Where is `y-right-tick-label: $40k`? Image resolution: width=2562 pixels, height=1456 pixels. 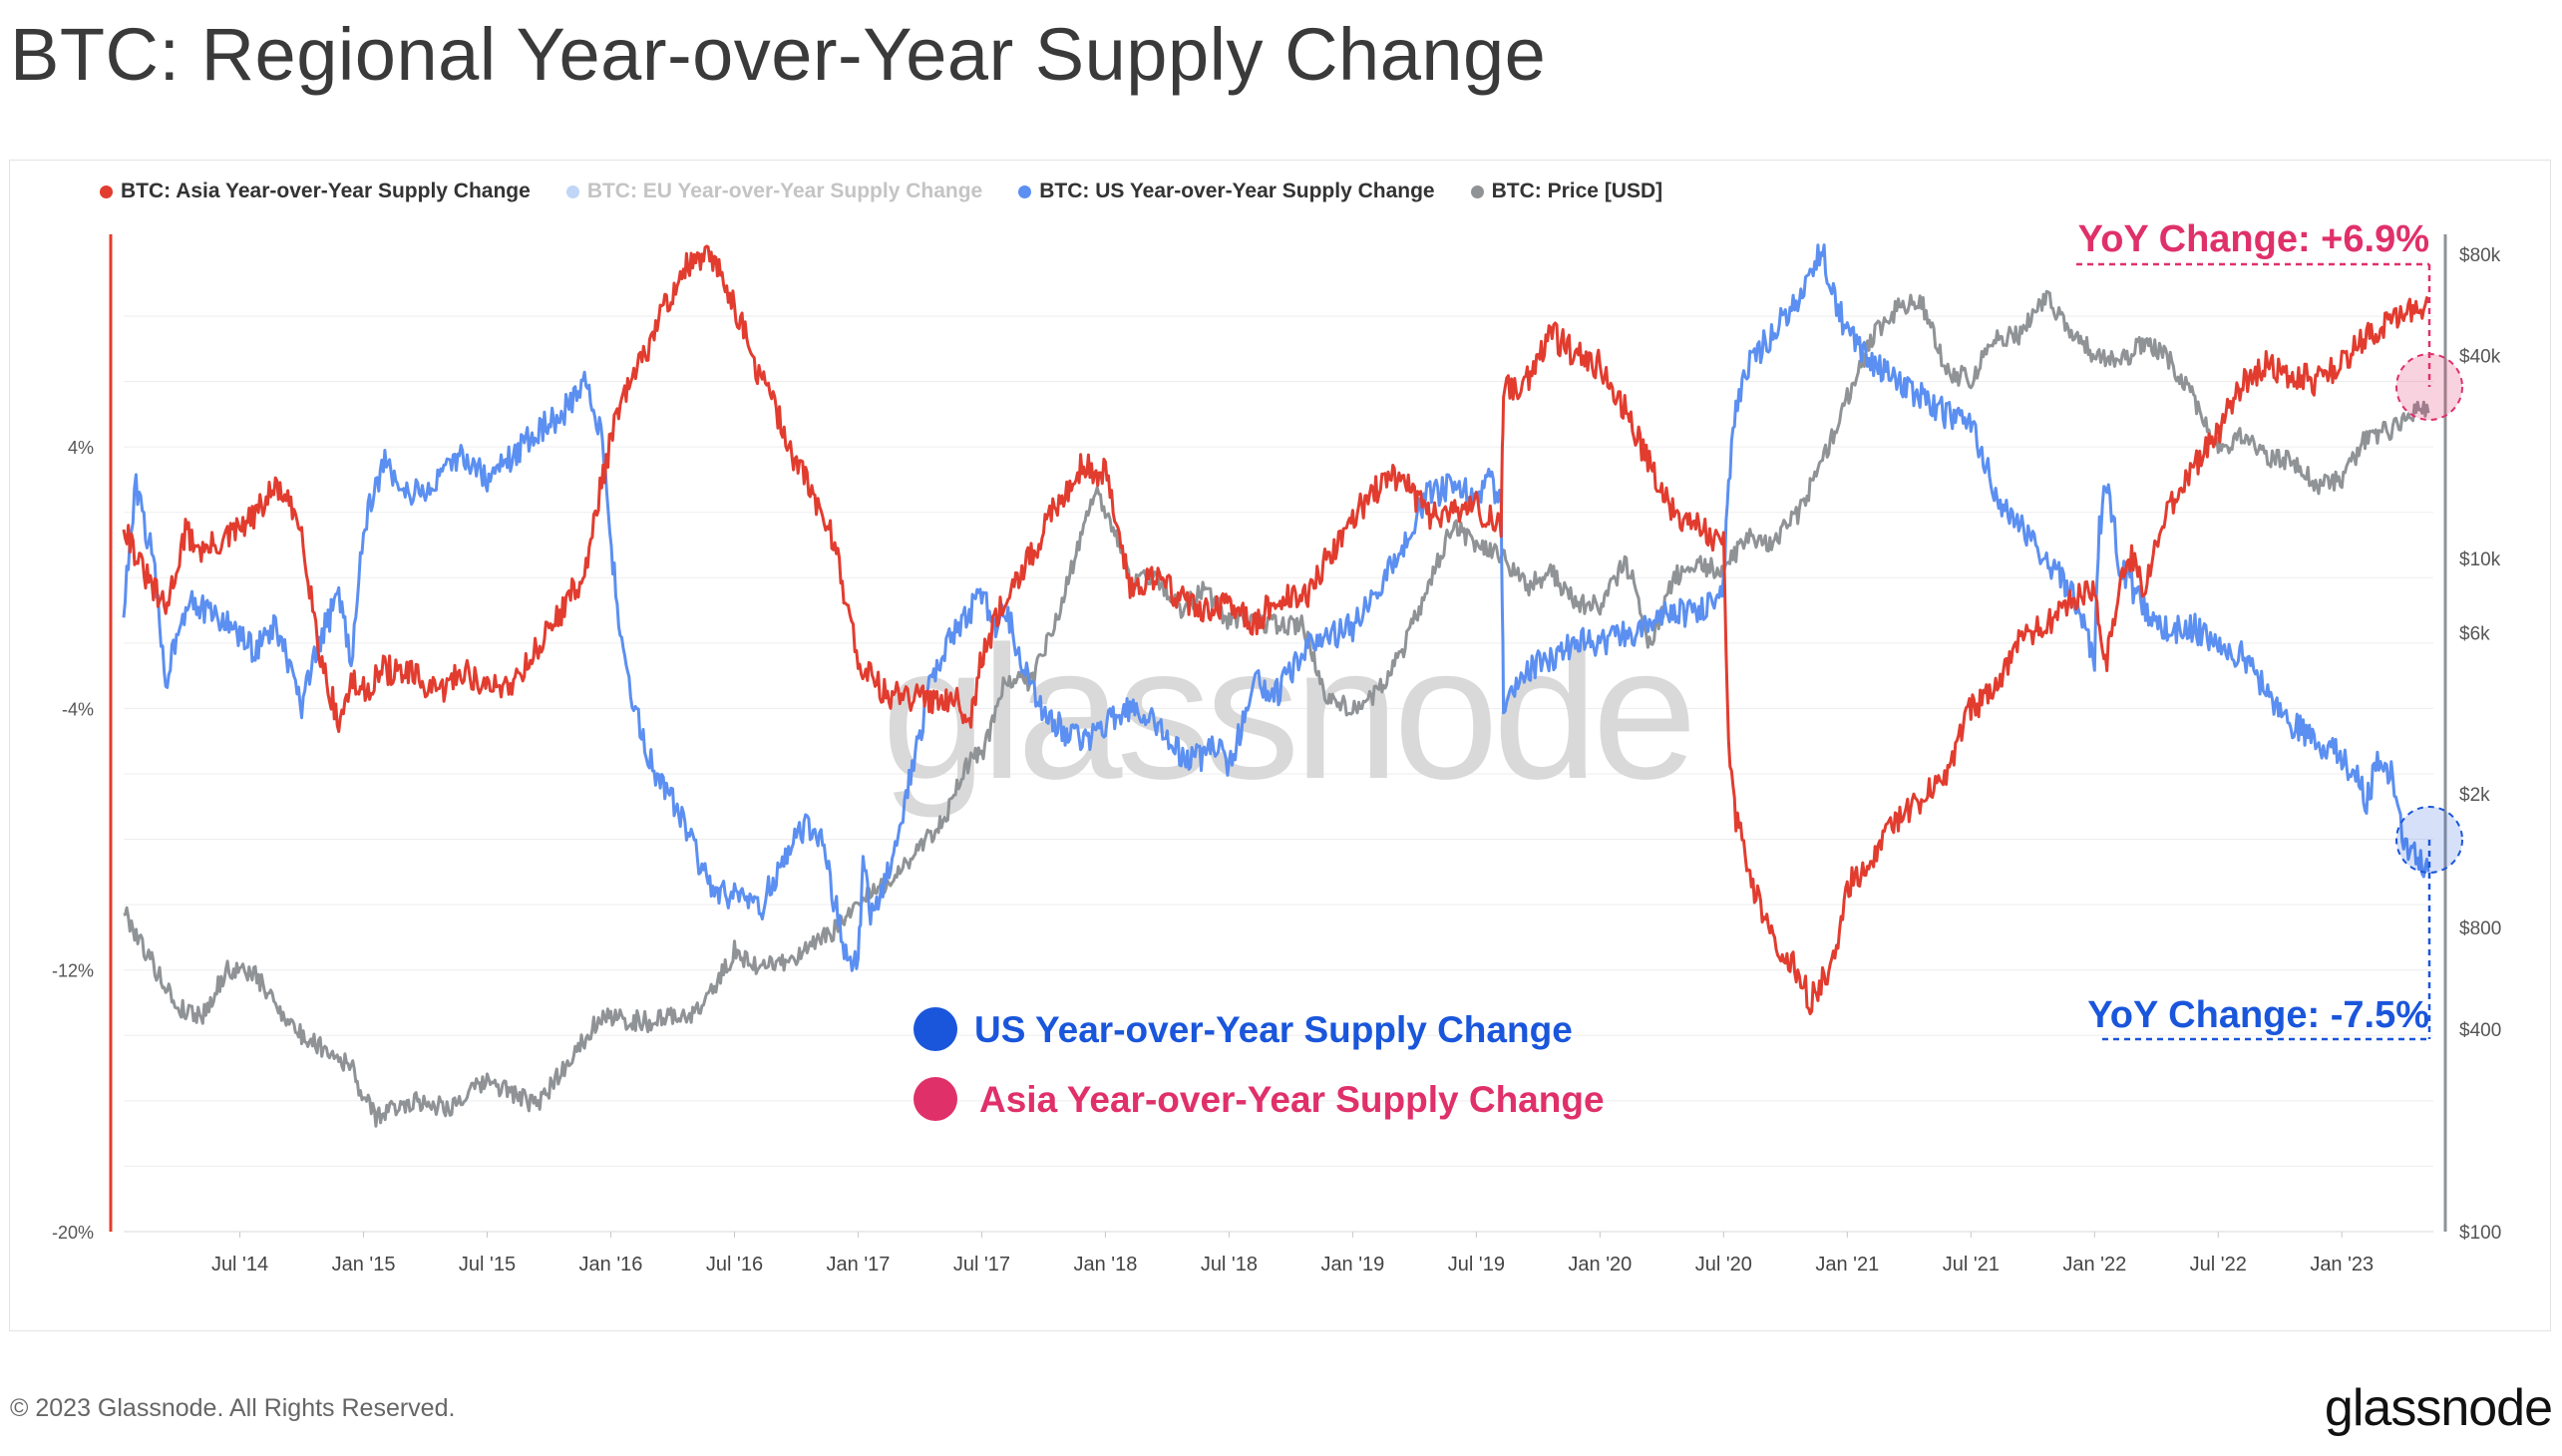
y-right-tick-label: $40k is located at coordinates (2480, 357).